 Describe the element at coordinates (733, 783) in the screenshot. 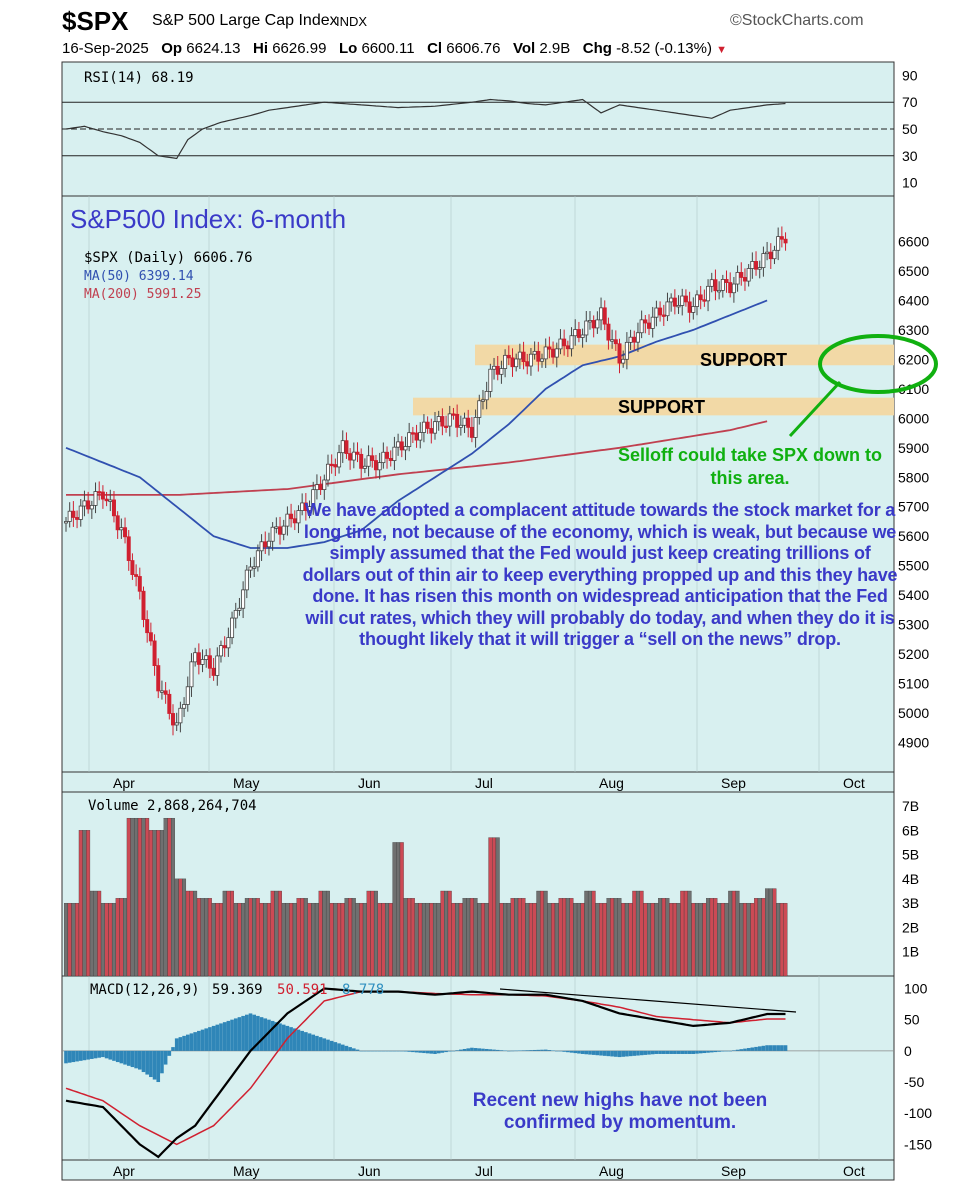

I see `price-xlabel: Sep` at that location.